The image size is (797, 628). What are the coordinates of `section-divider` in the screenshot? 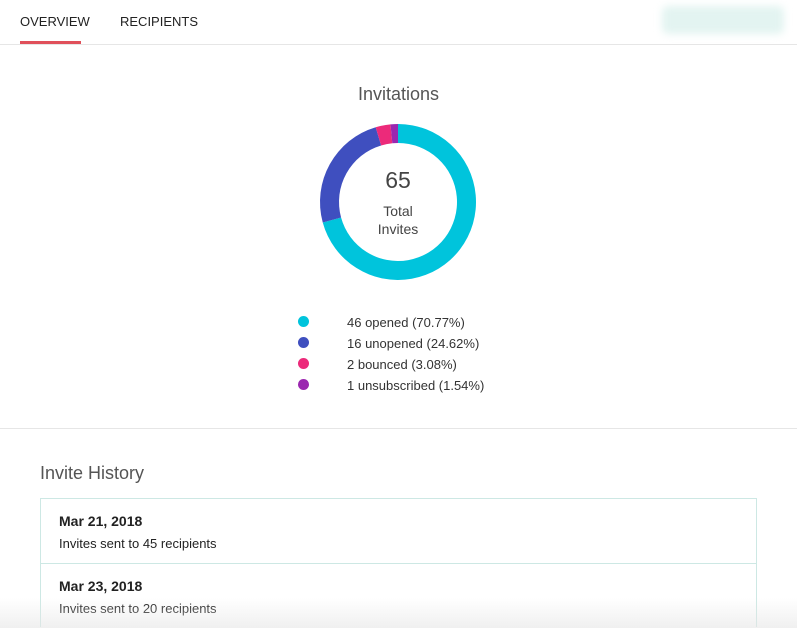 It's located at (398, 428).